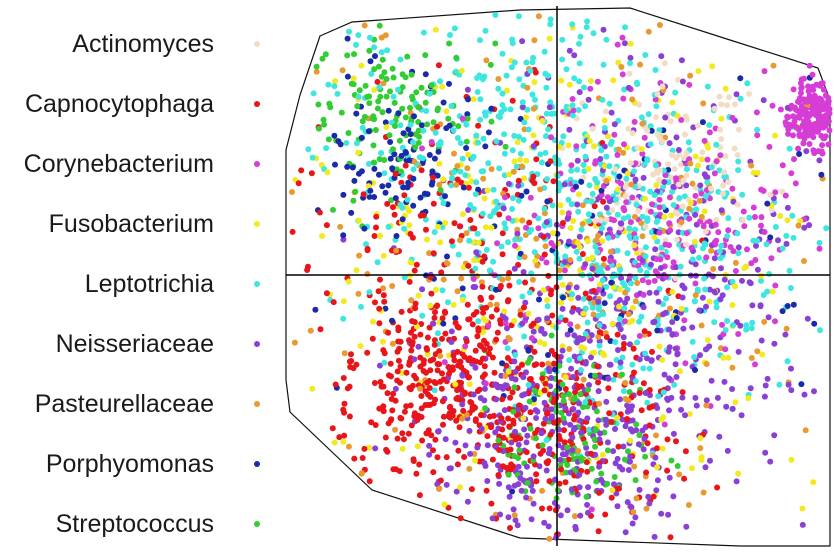 Image resolution: width=834 pixels, height=552 pixels. I want to click on legend-item: Pasteurellaceae, so click(140, 402).